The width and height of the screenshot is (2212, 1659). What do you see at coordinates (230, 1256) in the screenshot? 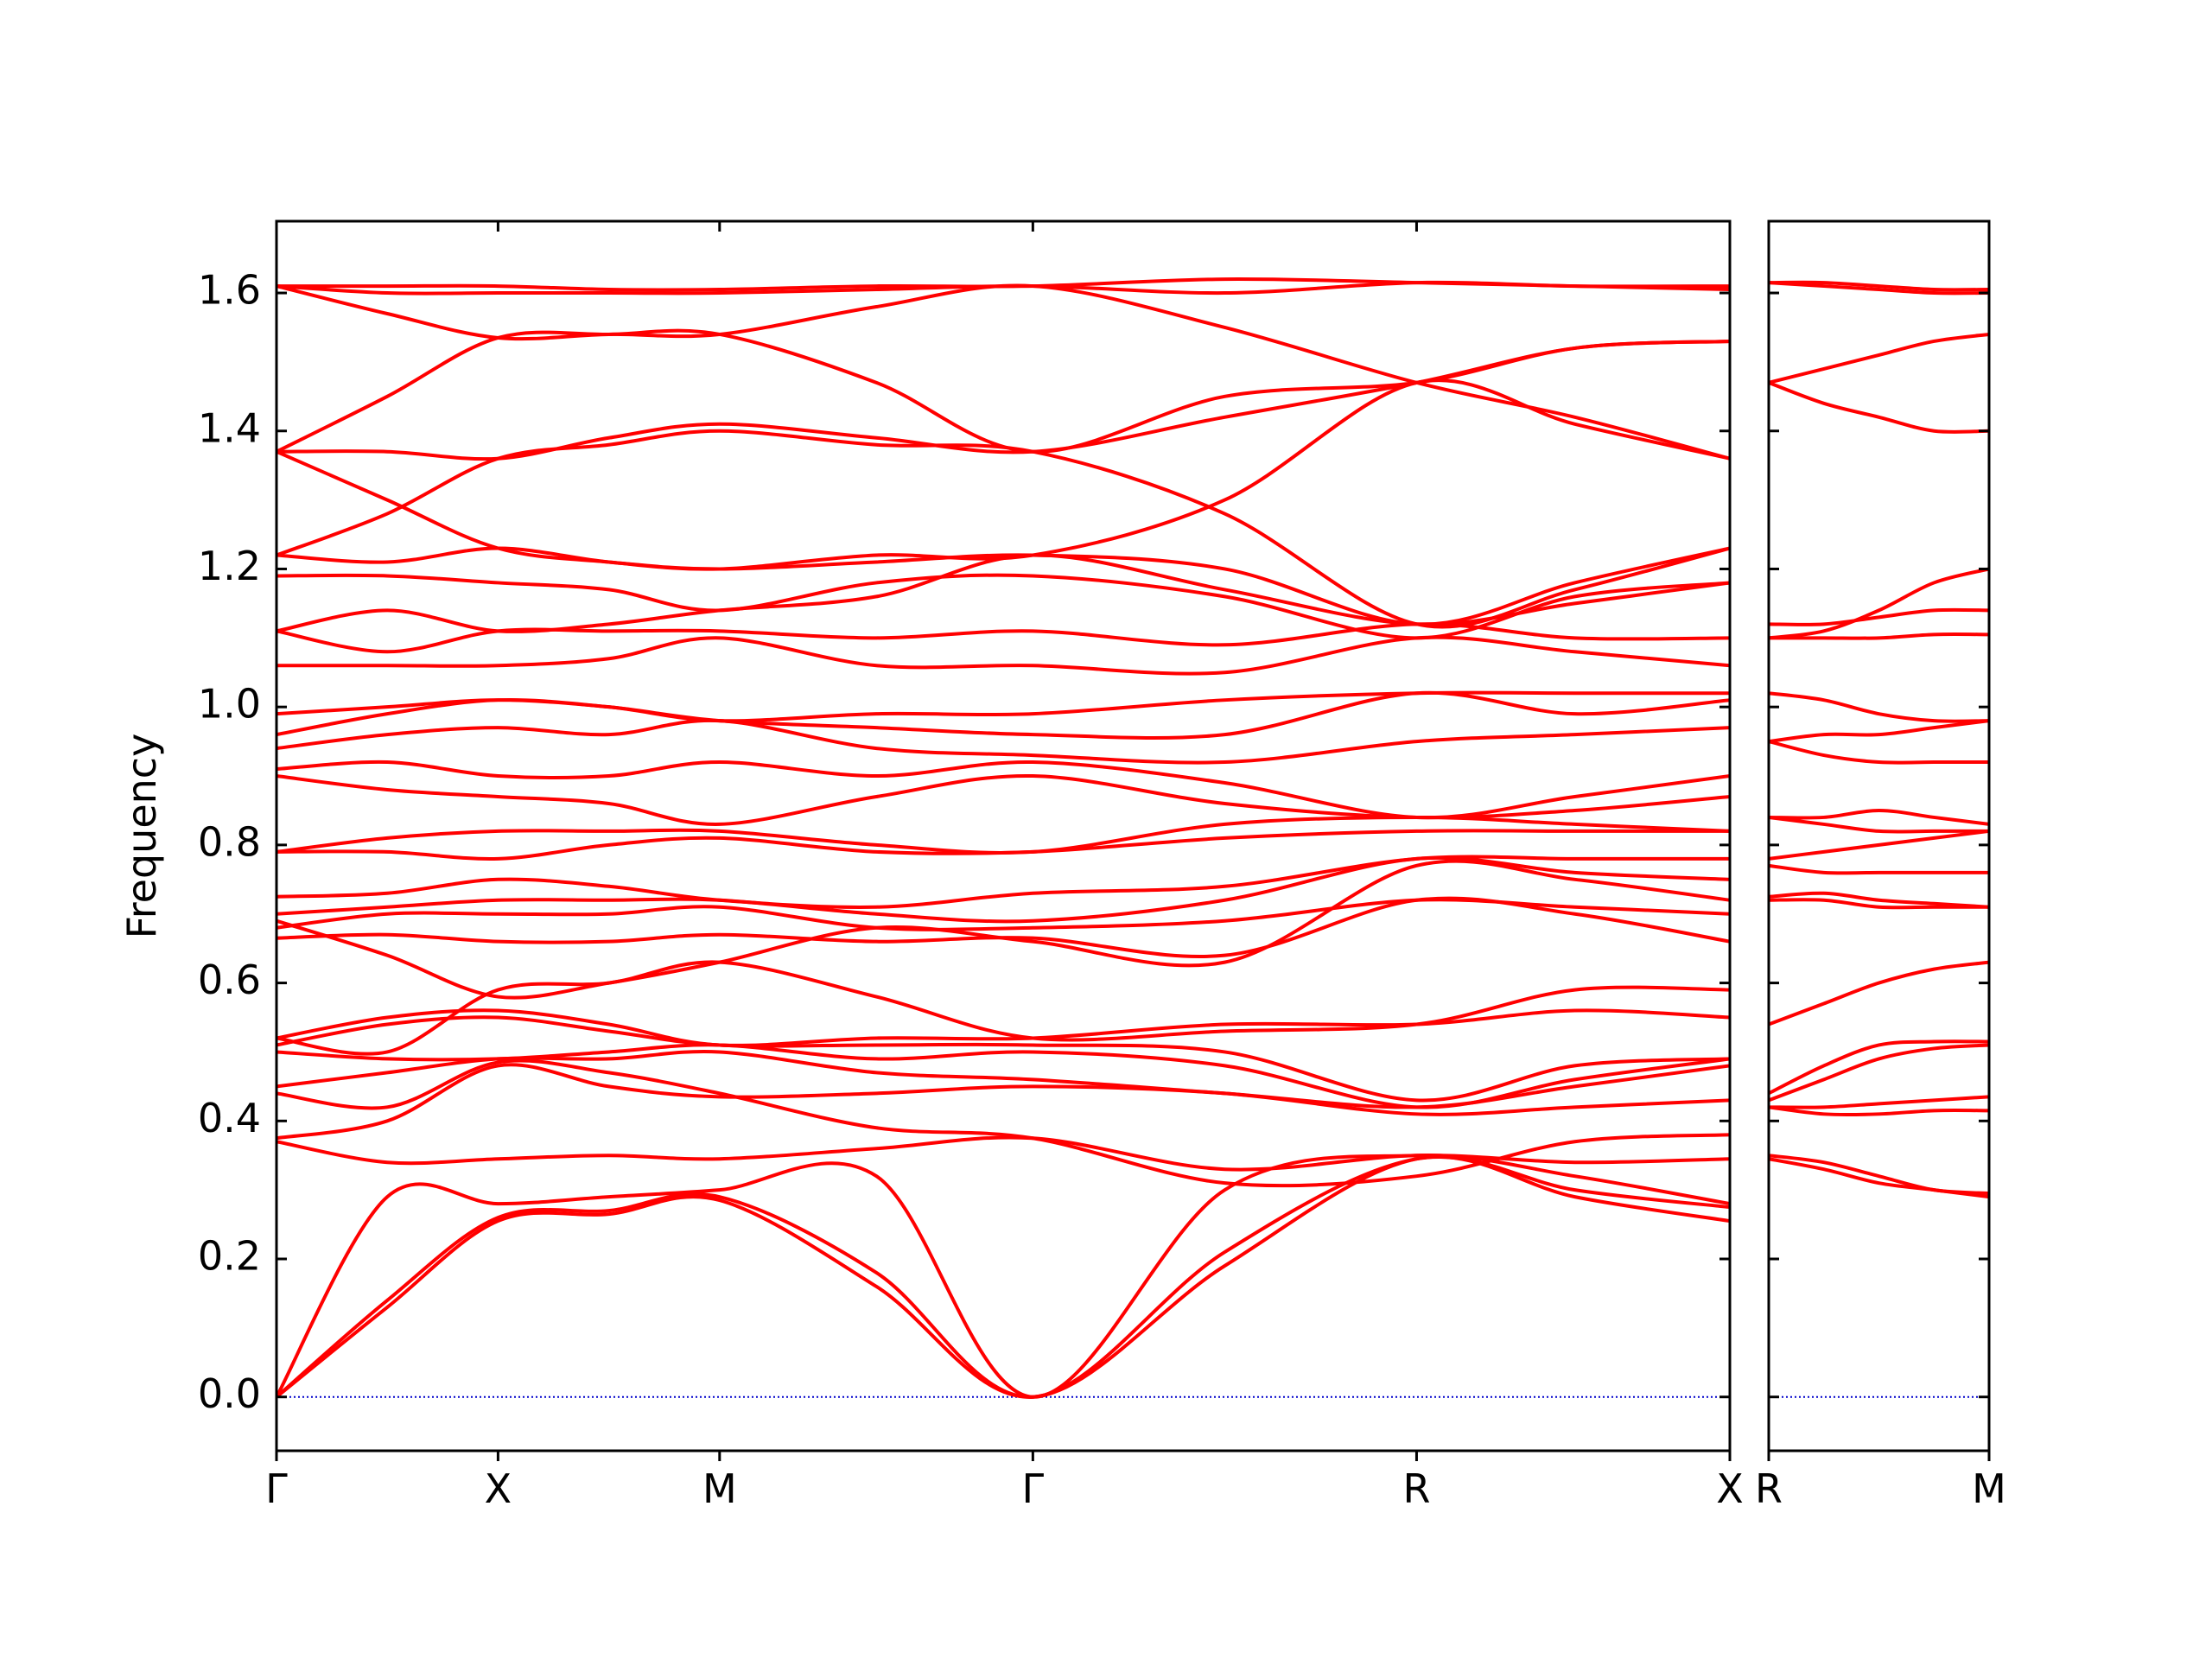
I see `y-tick-label: 0.2` at bounding box center [230, 1256].